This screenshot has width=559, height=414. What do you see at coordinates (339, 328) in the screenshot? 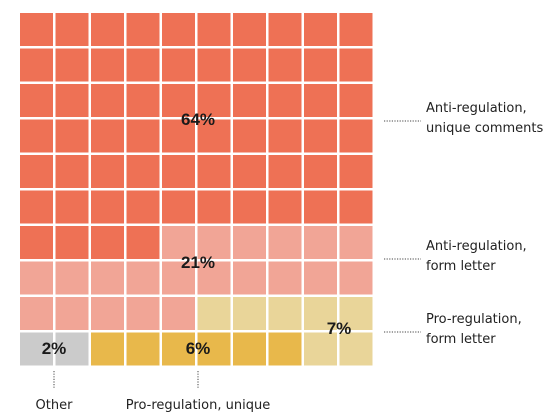
I see `pct-label-pro-form: 7%` at bounding box center [339, 328].